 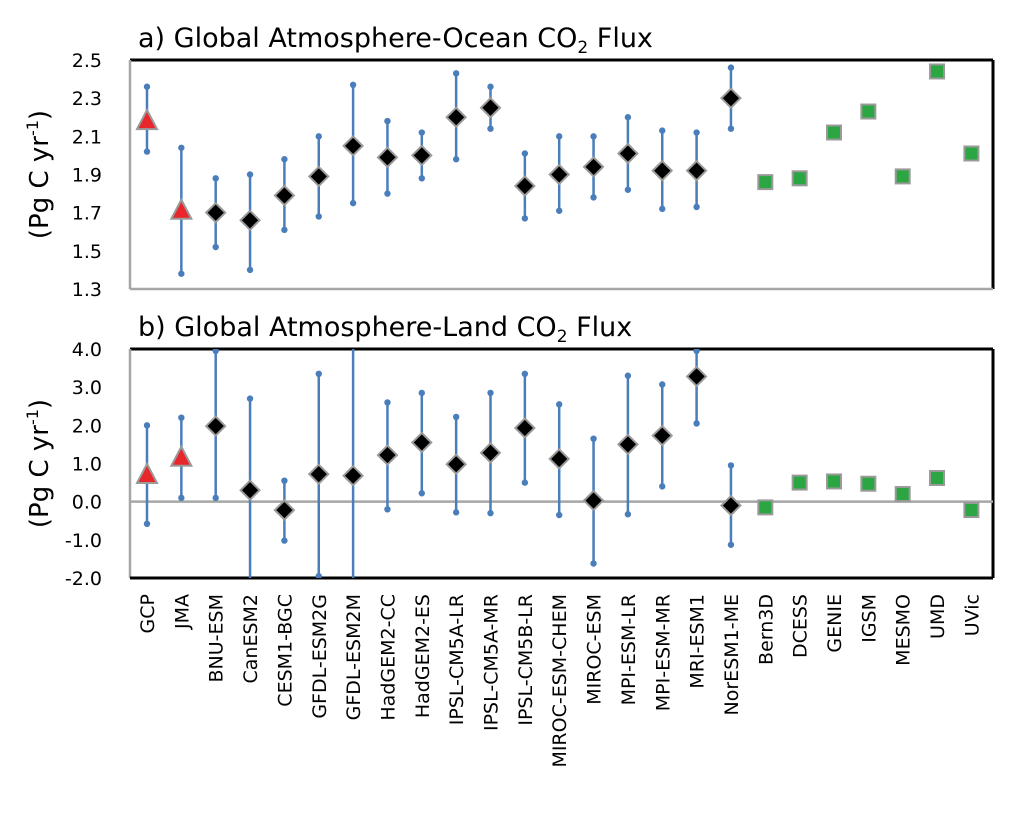 I want to click on y-tick-label: 2.1, so click(x=87, y=137).